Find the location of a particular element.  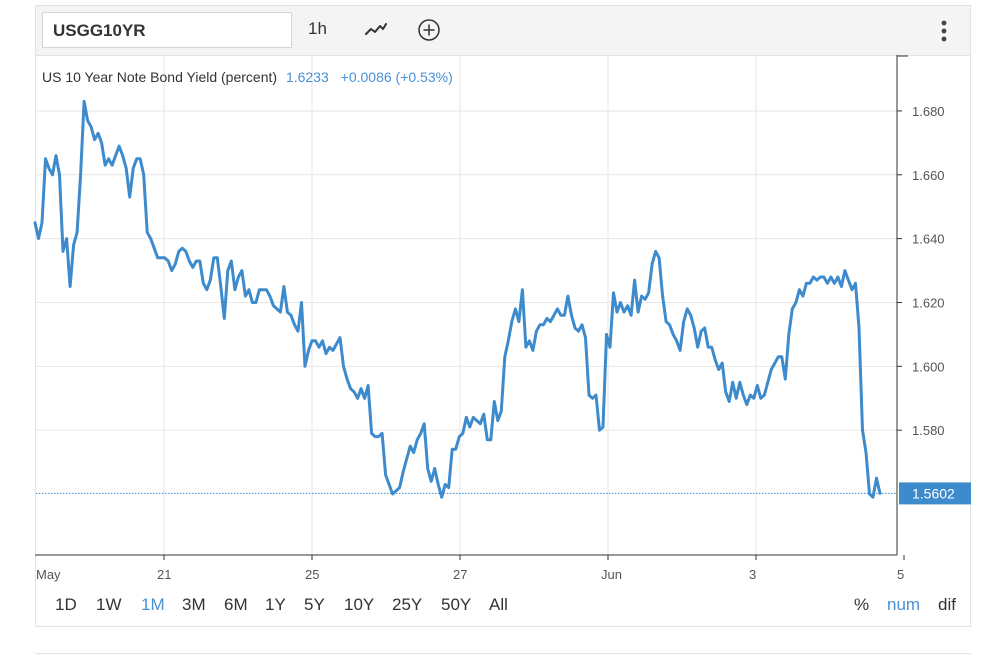

range-button-3m: 3M is located at coordinates (194, 604).